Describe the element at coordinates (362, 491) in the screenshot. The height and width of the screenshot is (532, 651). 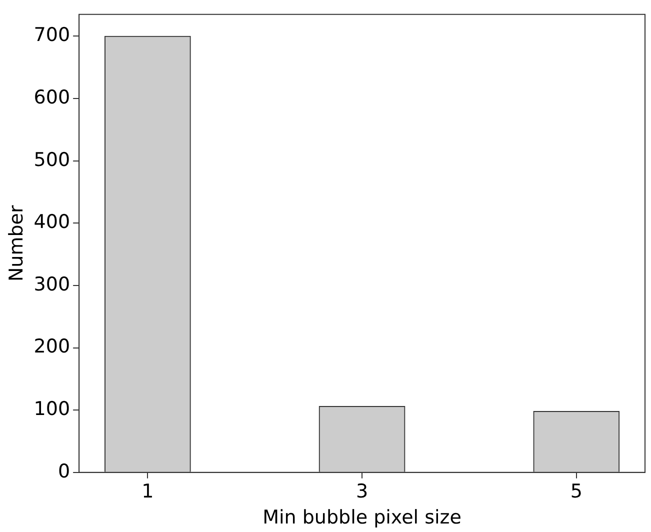
I see `x-tick-label: 3` at that location.